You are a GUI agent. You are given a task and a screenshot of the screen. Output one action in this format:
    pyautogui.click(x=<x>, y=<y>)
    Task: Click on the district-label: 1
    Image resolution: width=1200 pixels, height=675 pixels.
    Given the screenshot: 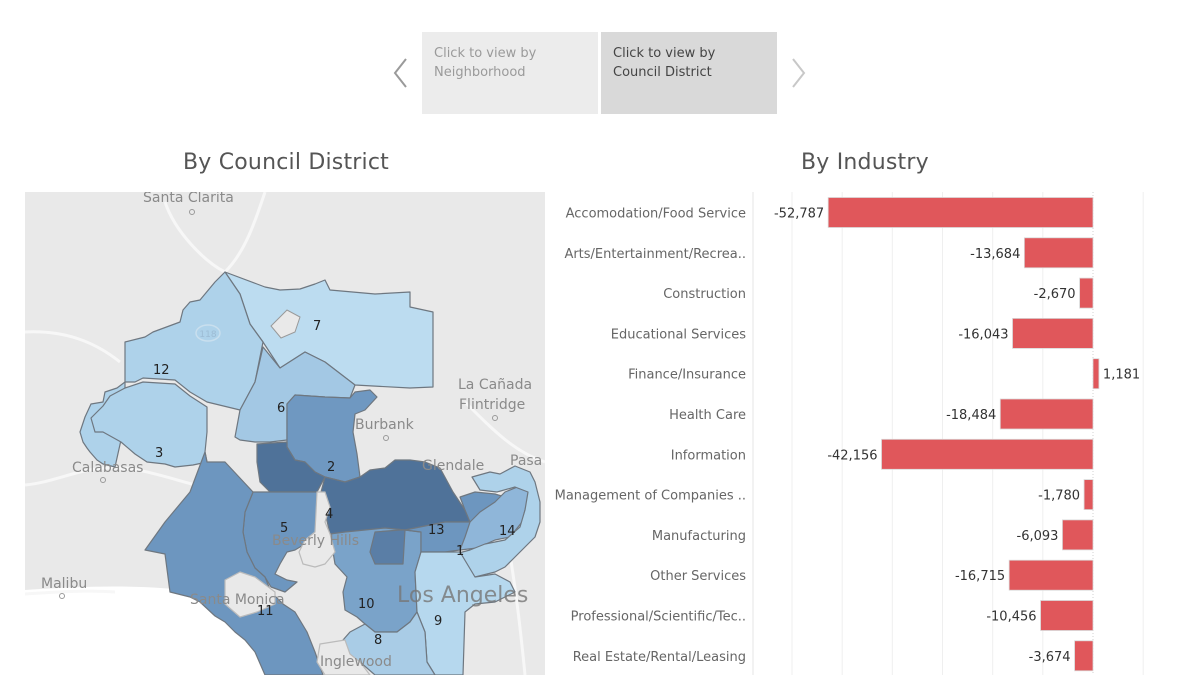 What is the action you would take?
    pyautogui.click(x=460, y=551)
    